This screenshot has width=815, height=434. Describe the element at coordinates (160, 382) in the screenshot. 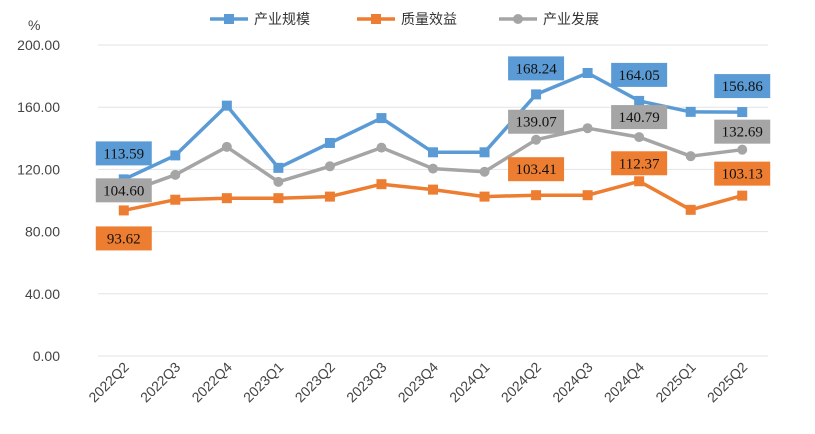

I see `x-tick-label: 2022Q3` at that location.